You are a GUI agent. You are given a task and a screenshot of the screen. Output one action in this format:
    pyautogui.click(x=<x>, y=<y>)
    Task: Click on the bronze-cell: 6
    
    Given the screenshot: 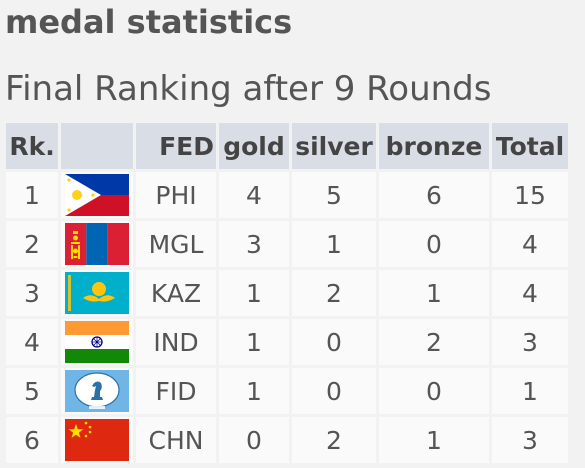 What is the action you would take?
    pyautogui.click(x=434, y=195)
    